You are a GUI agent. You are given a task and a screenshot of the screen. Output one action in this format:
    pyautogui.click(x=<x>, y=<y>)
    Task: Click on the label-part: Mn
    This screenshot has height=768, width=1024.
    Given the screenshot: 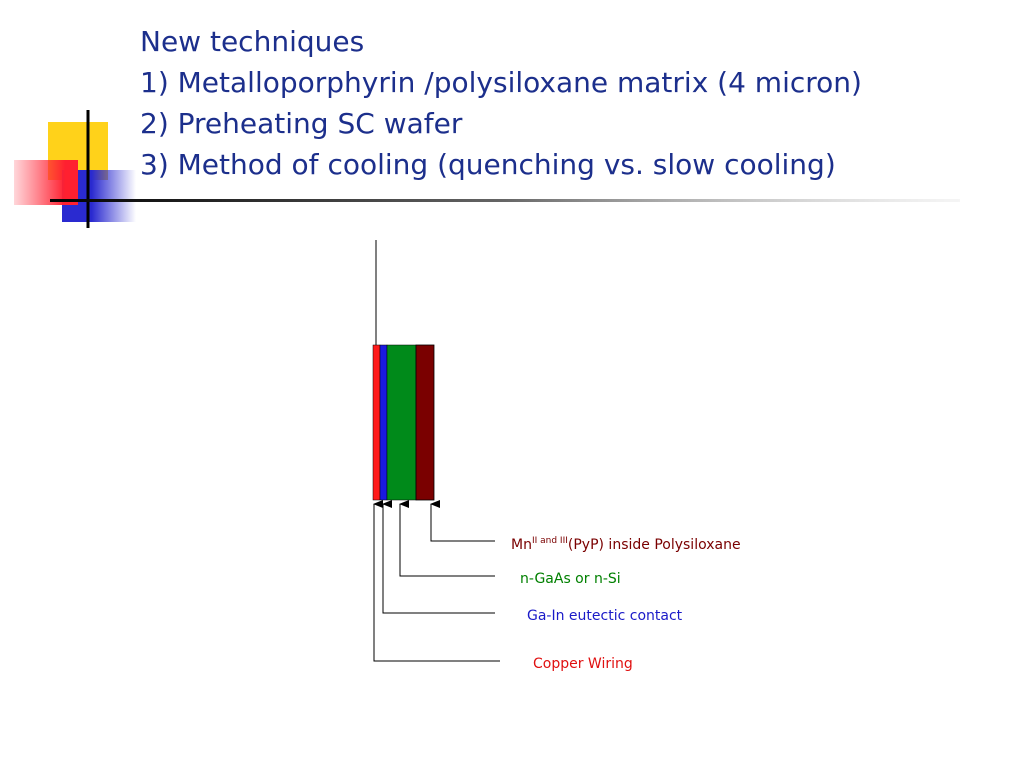 What is the action you would take?
    pyautogui.click(x=521, y=545)
    